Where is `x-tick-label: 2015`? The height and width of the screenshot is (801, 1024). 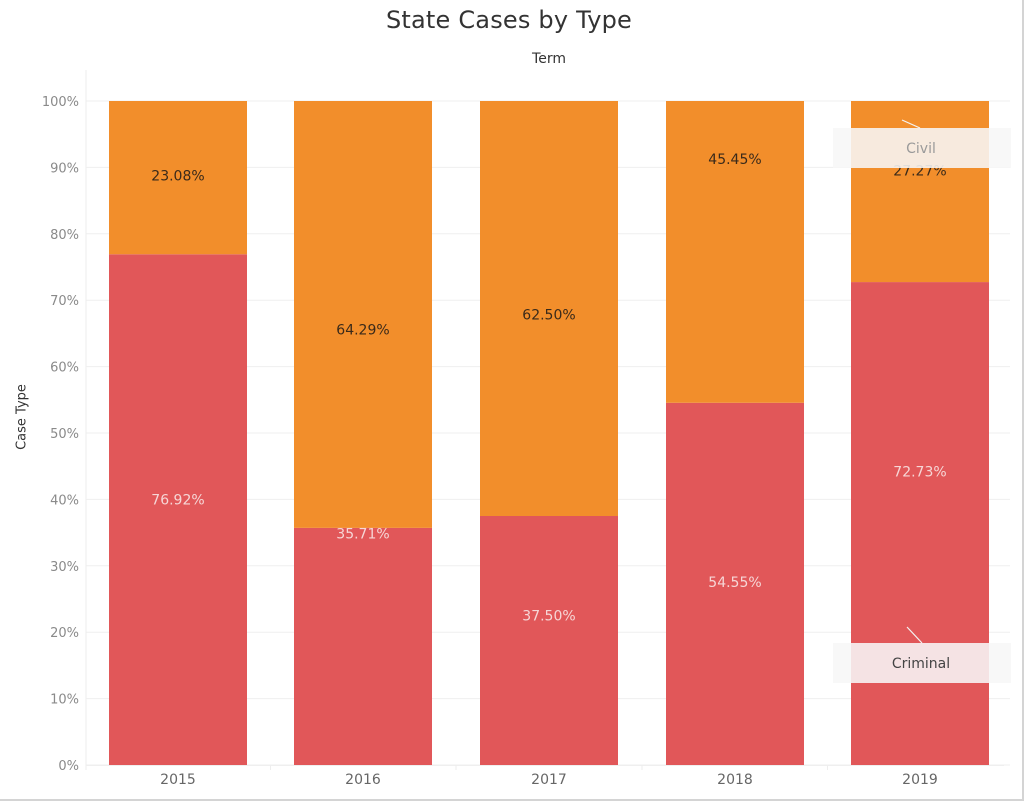 x-tick-label: 2015 is located at coordinates (178, 780).